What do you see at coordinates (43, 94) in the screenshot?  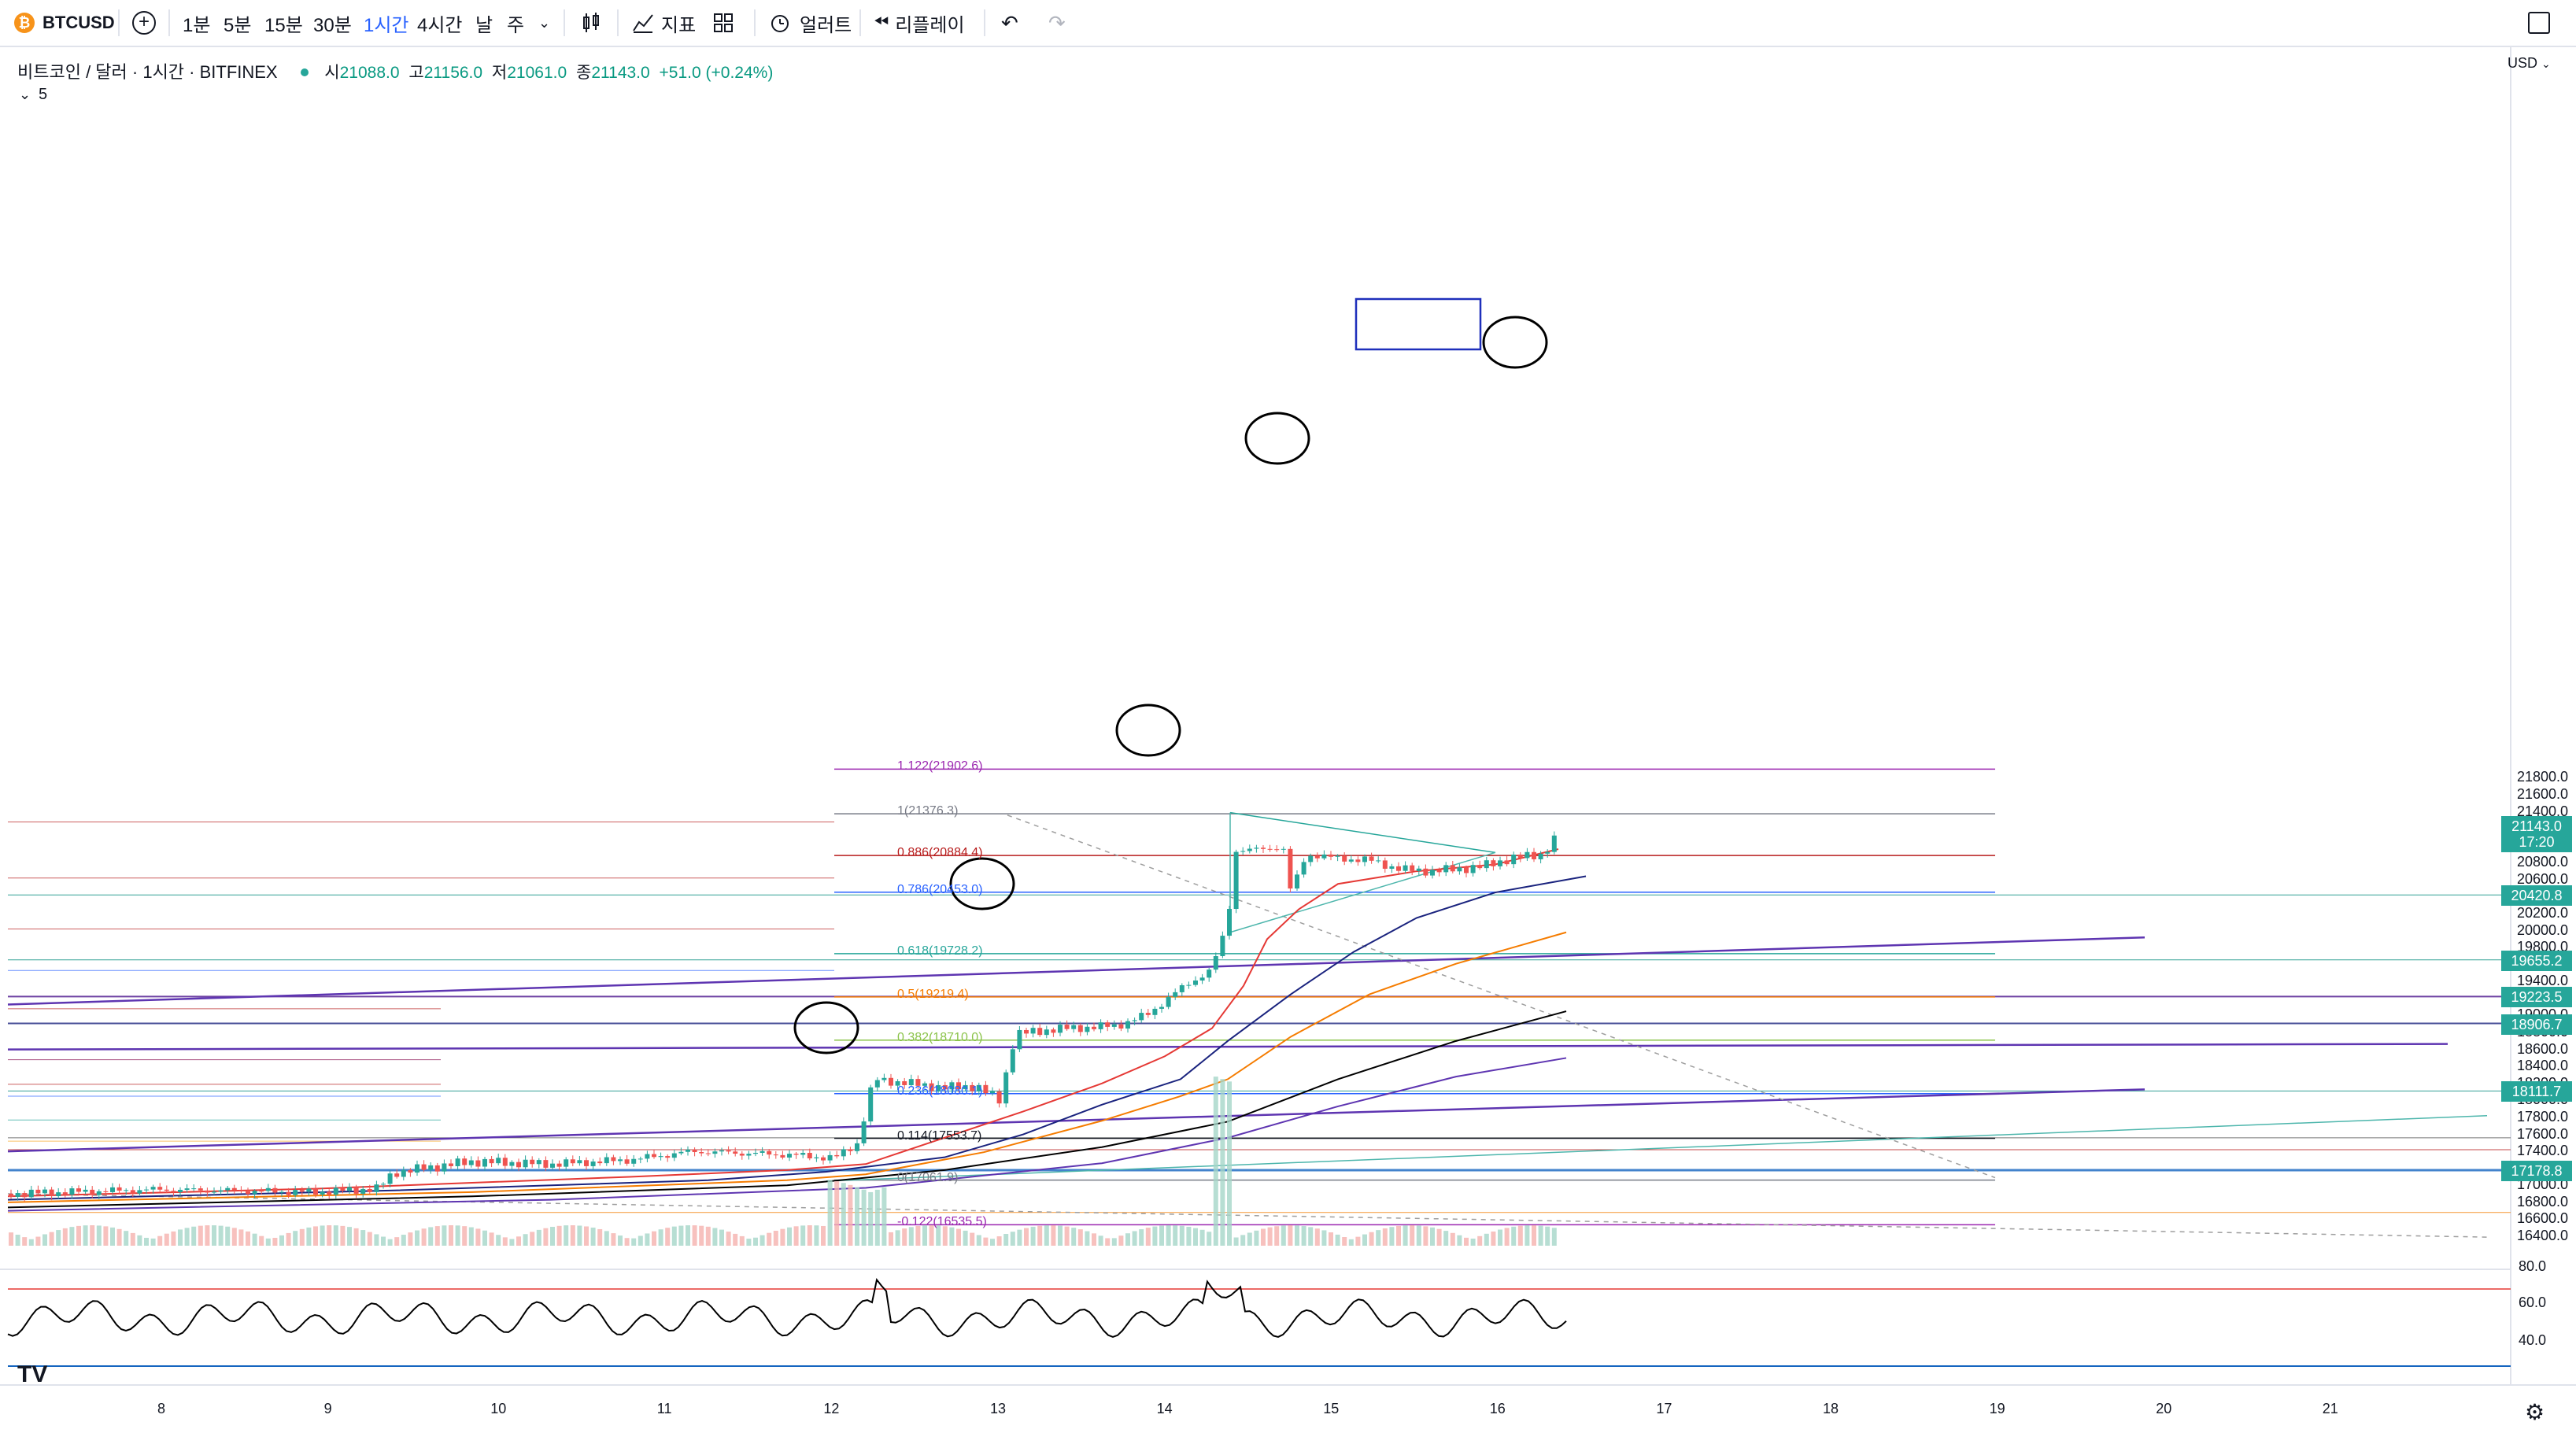 I see `indicators-count: 5` at bounding box center [43, 94].